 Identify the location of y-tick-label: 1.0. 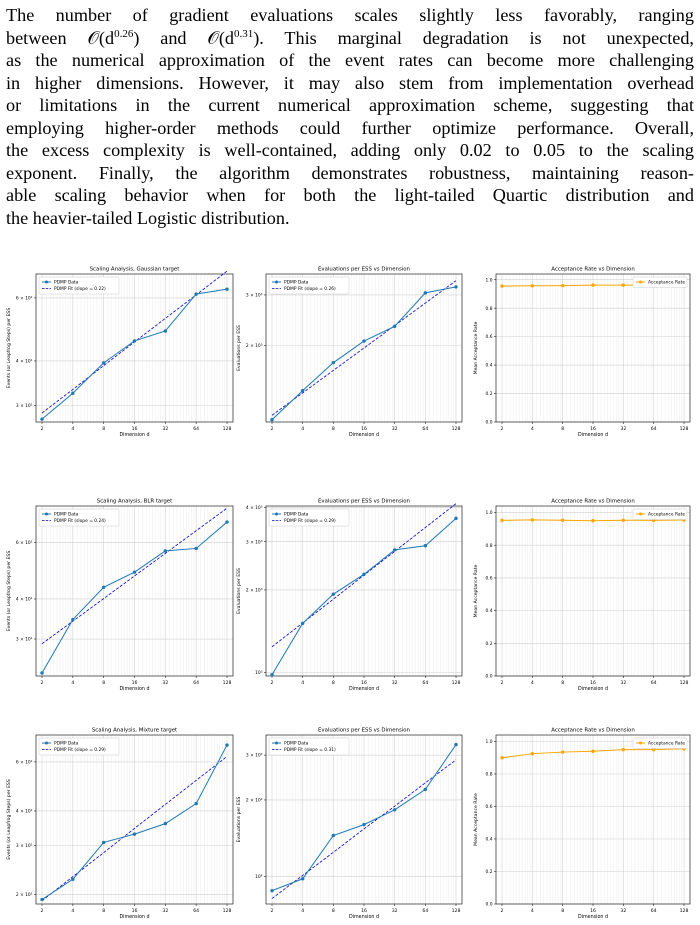
(489, 280).